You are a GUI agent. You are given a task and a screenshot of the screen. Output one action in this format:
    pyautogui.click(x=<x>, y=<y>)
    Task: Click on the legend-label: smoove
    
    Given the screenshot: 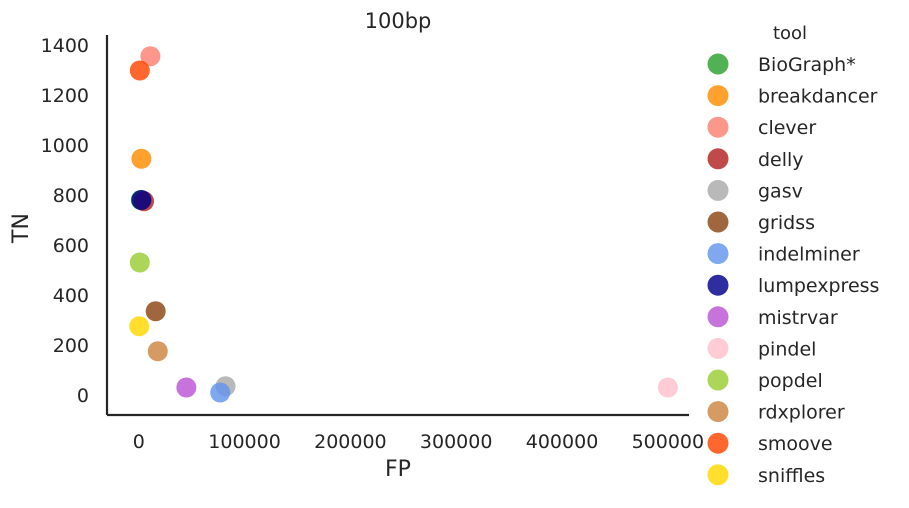 What is the action you would take?
    pyautogui.click(x=795, y=444)
    